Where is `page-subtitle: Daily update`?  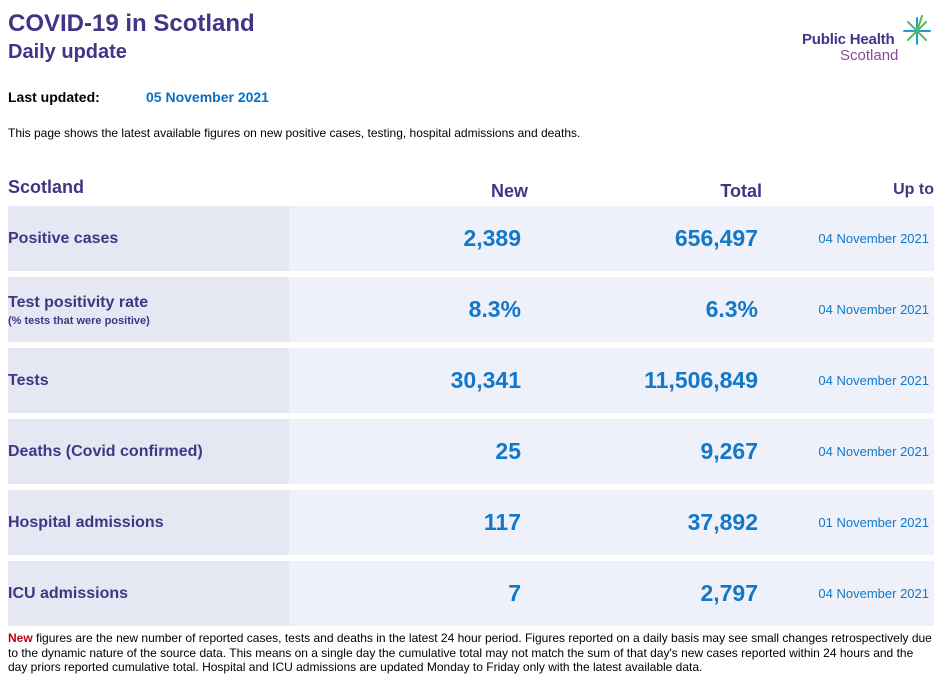
page-subtitle: Daily update is located at coordinates (67, 52).